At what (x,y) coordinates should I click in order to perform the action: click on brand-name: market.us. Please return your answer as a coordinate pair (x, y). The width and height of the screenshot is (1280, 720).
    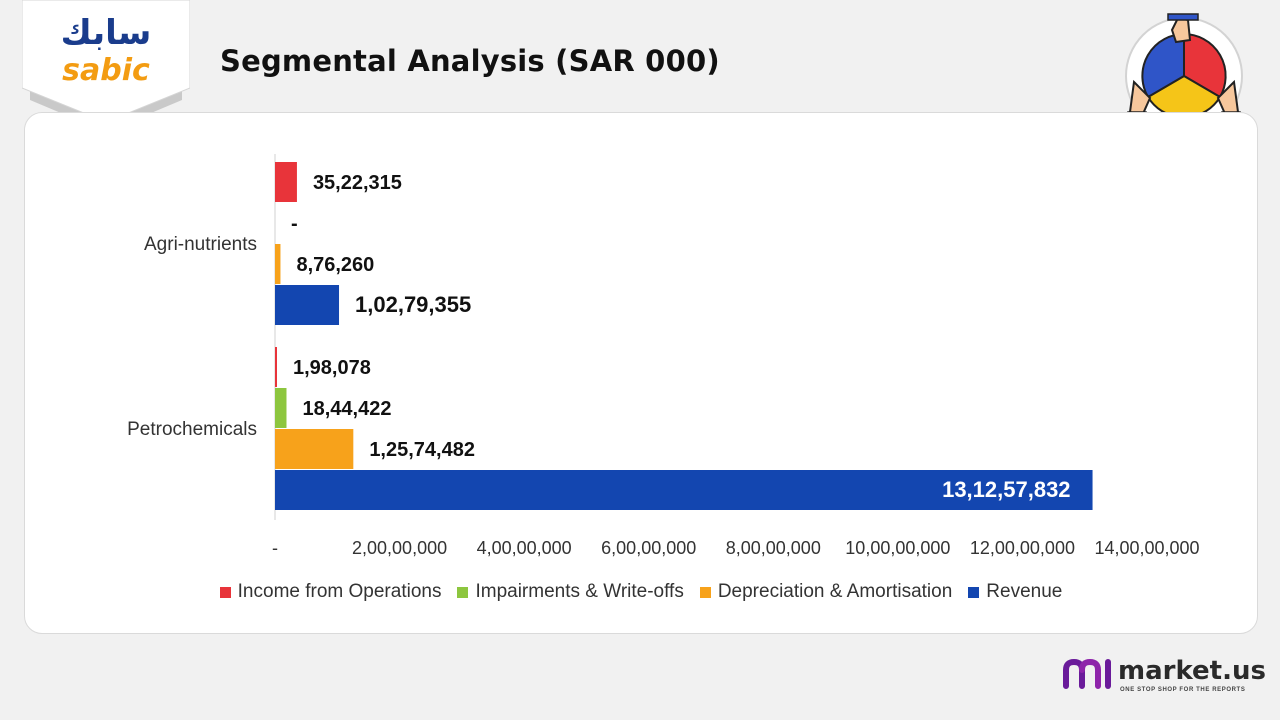
    Looking at the image, I should click on (1192, 671).